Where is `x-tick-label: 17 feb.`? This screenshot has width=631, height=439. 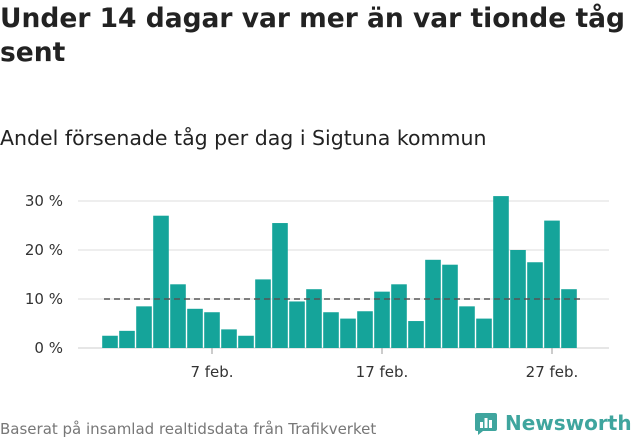
x-tick-label: 17 feb. is located at coordinates (382, 372).